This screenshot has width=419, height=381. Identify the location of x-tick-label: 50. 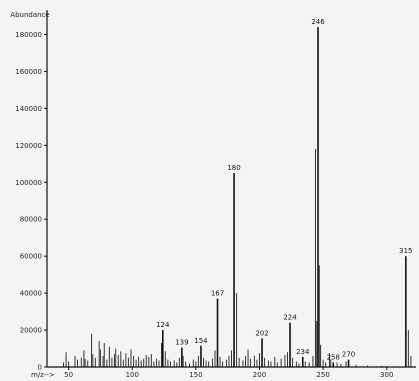
(68, 375).